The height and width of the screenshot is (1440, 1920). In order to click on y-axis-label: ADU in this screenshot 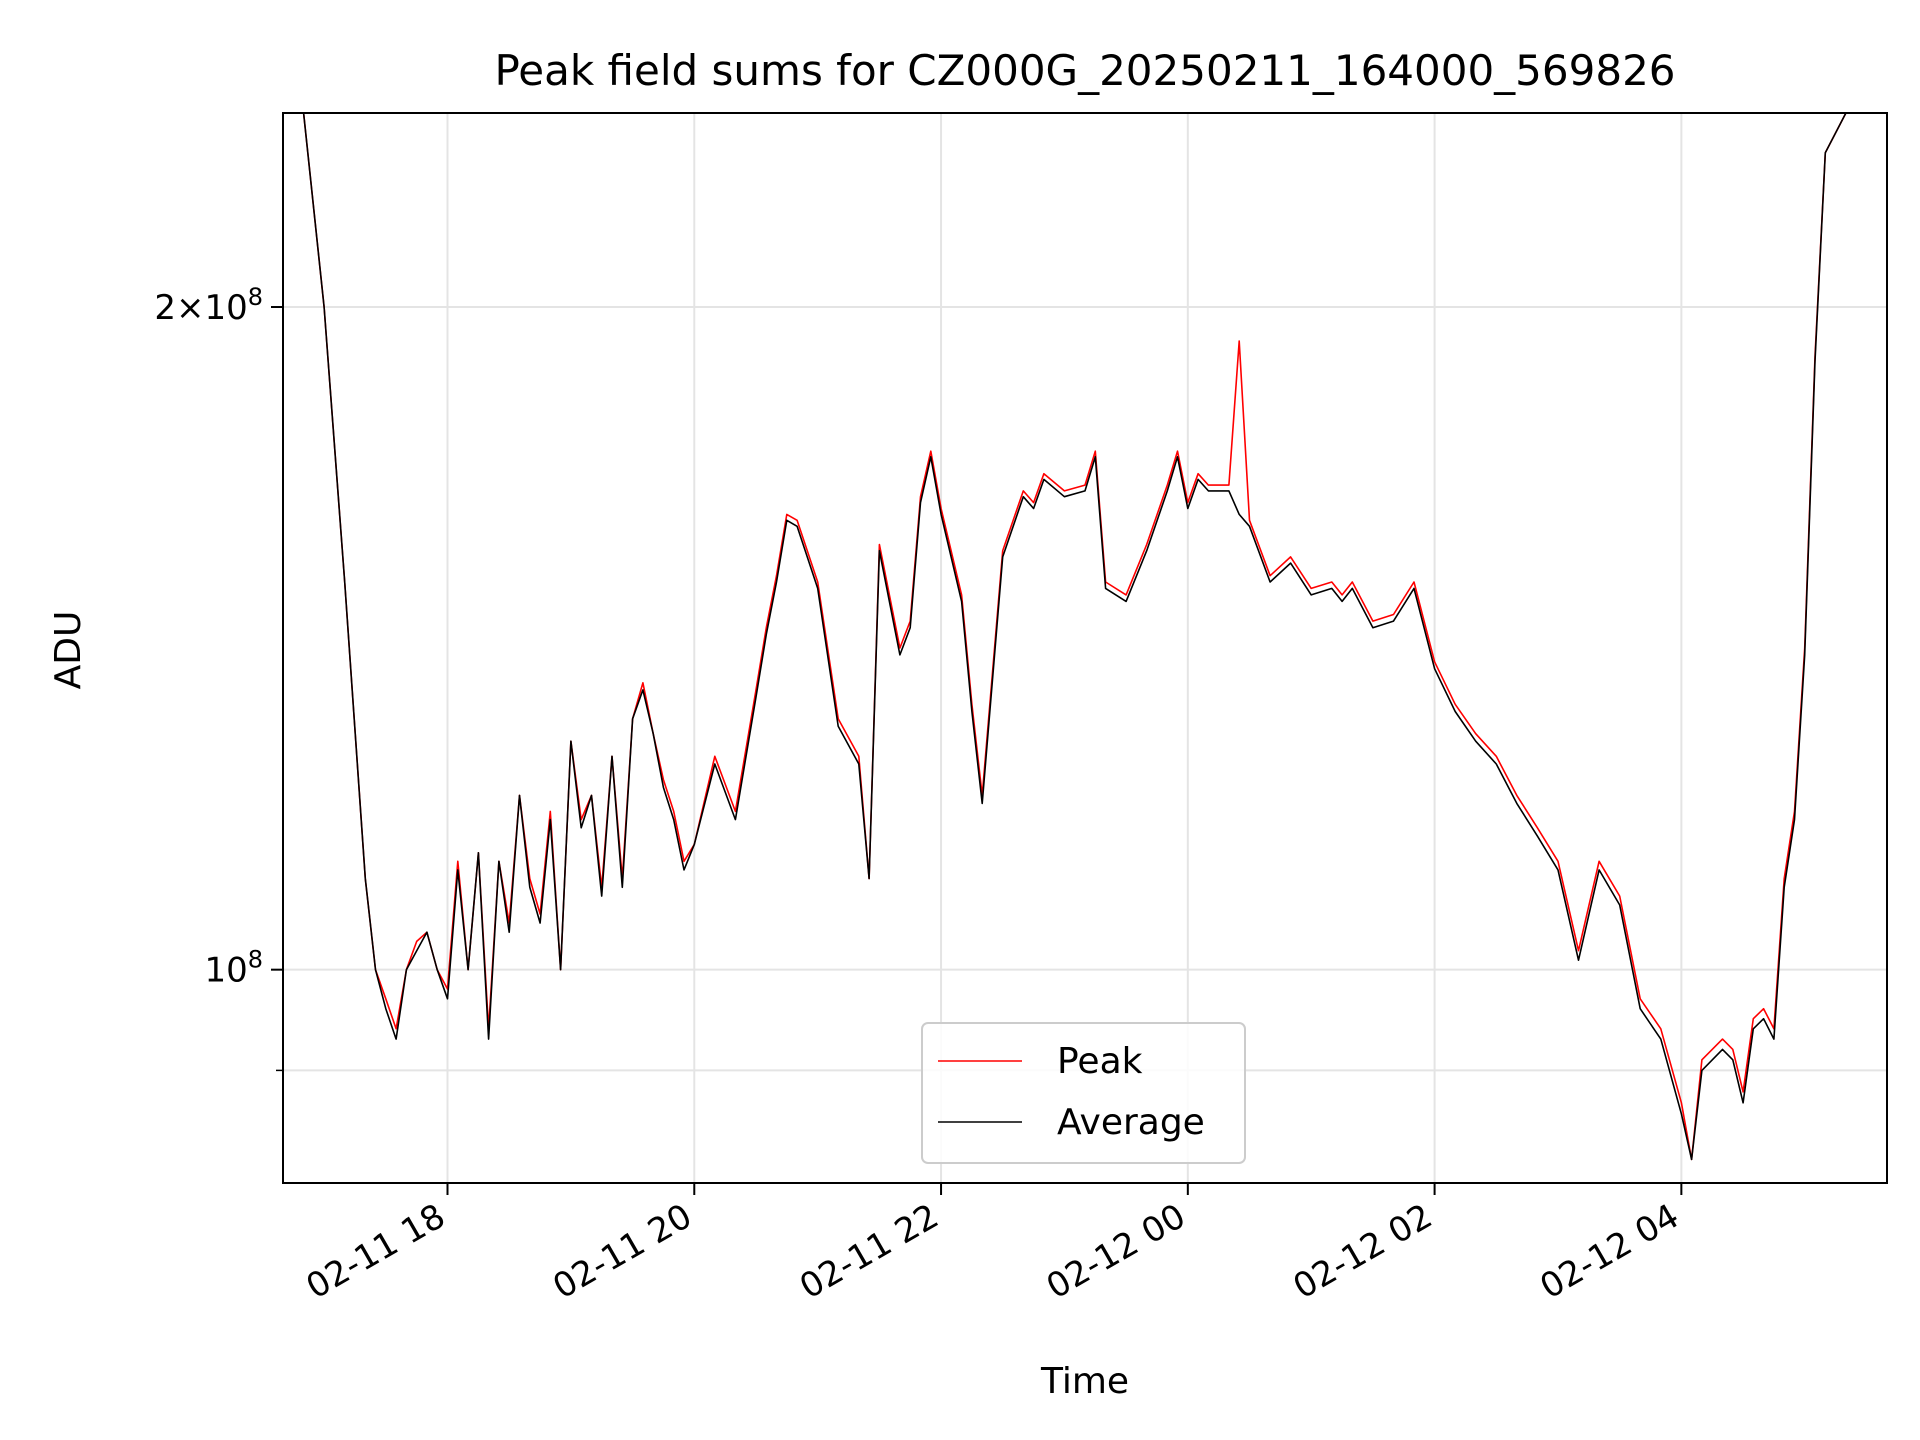, I will do `click(68, 650)`.